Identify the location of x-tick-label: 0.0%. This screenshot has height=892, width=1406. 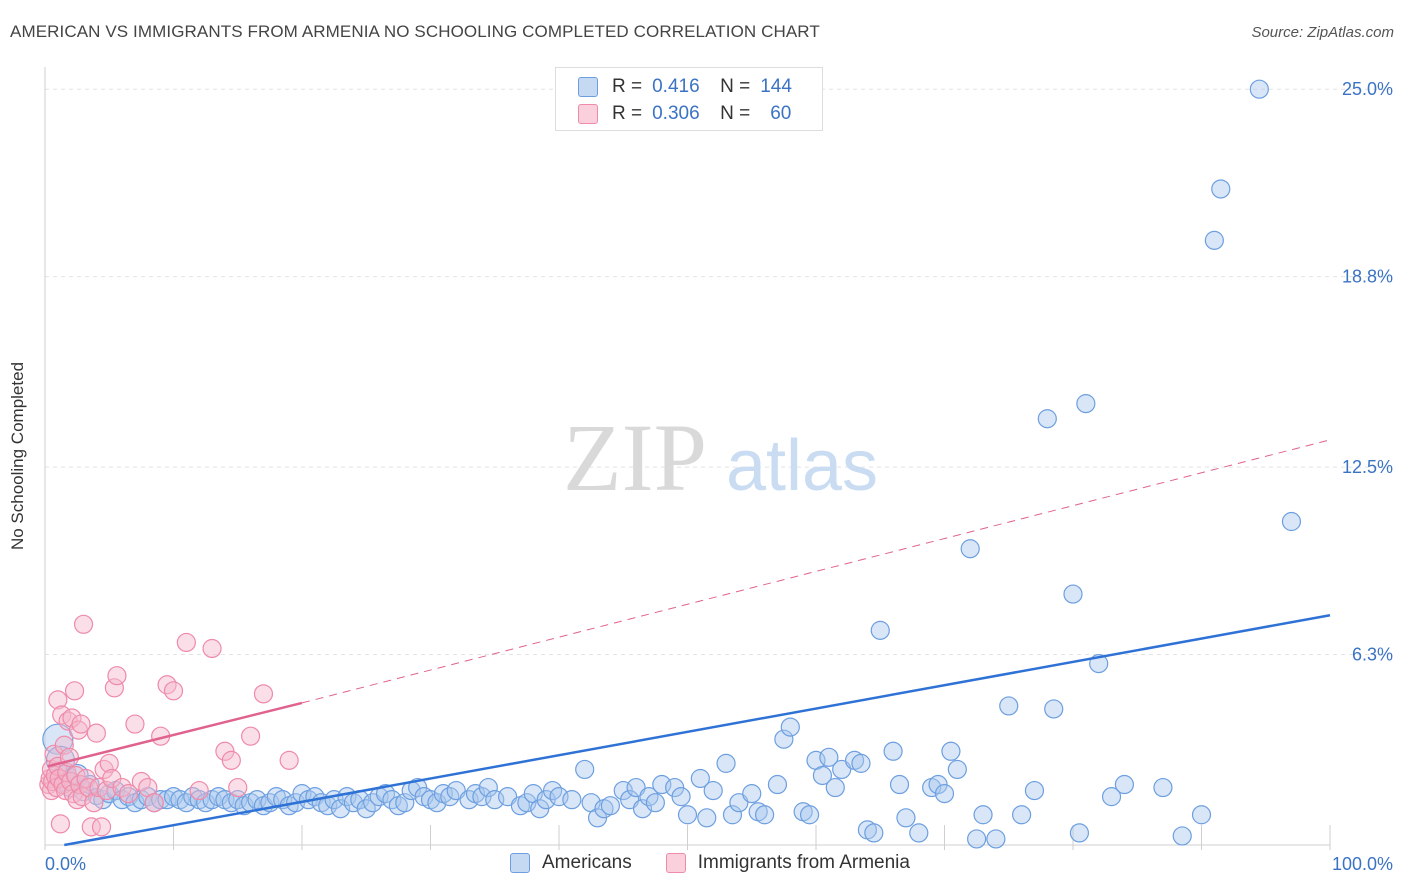
(65, 864).